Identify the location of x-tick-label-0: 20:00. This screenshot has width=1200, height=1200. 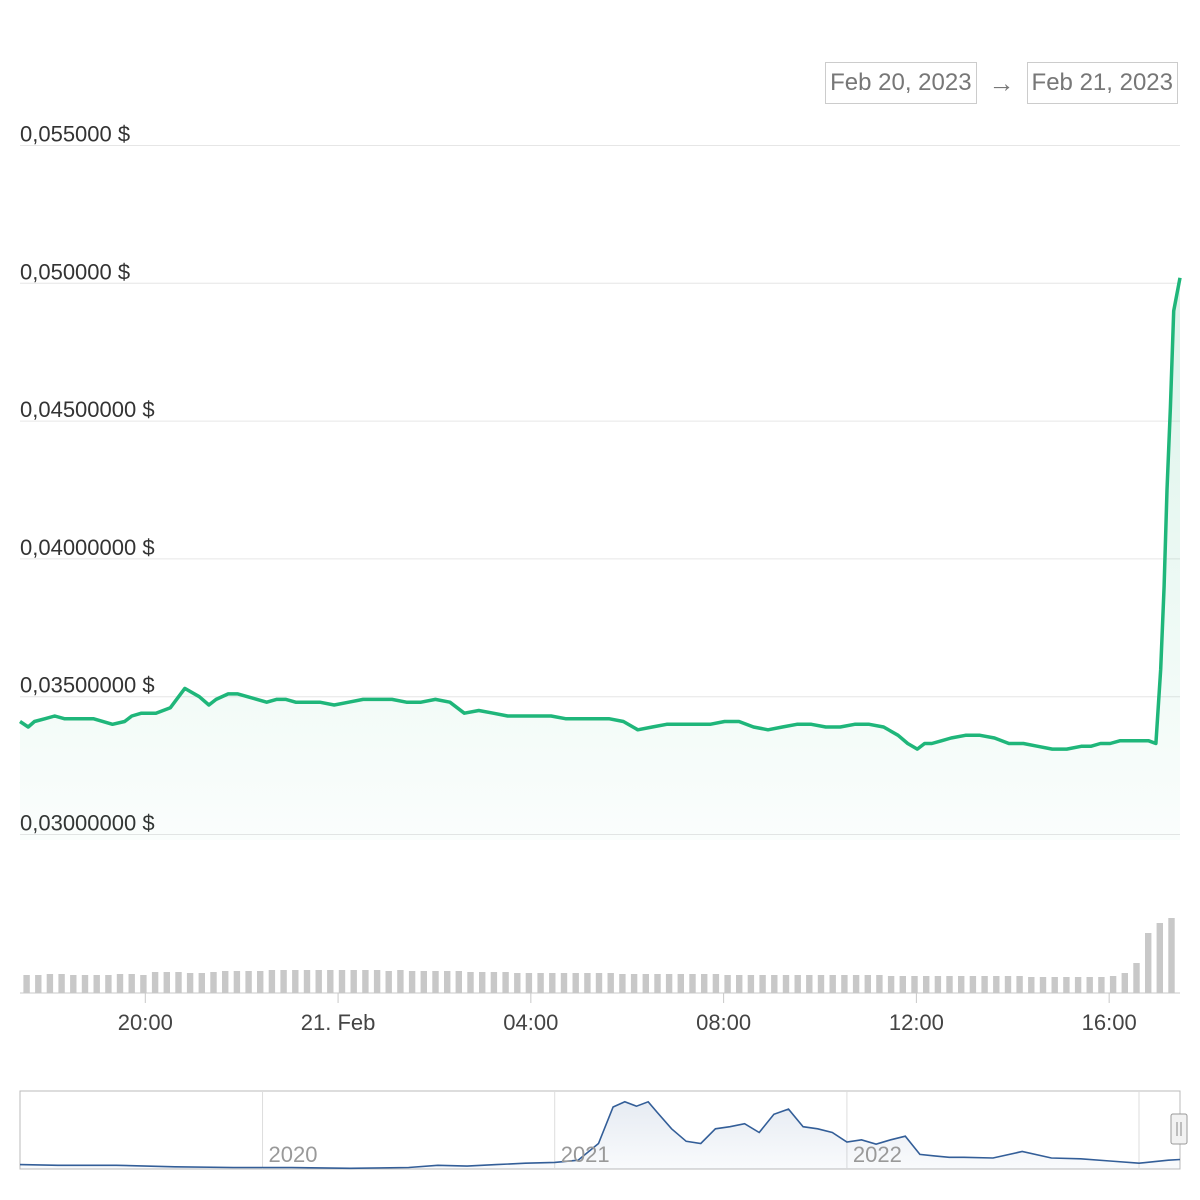
(145, 1022).